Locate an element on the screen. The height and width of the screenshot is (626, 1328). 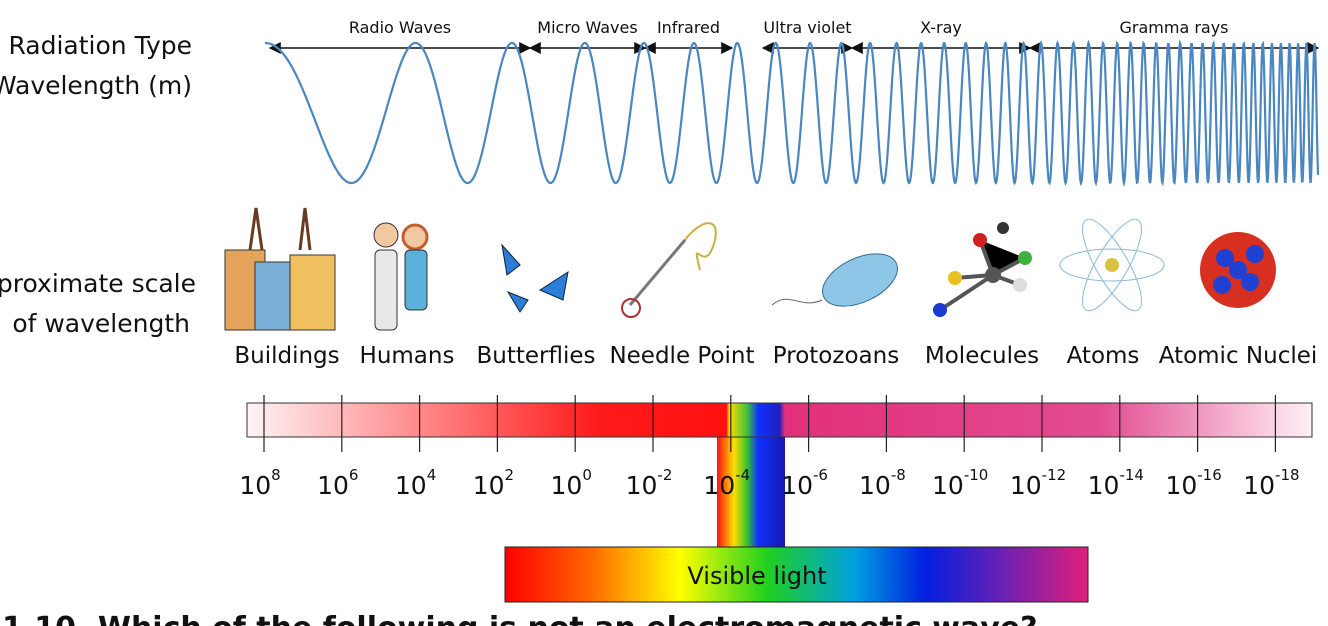
tick-label: 10⁻¹⁰ is located at coordinates (960, 483).